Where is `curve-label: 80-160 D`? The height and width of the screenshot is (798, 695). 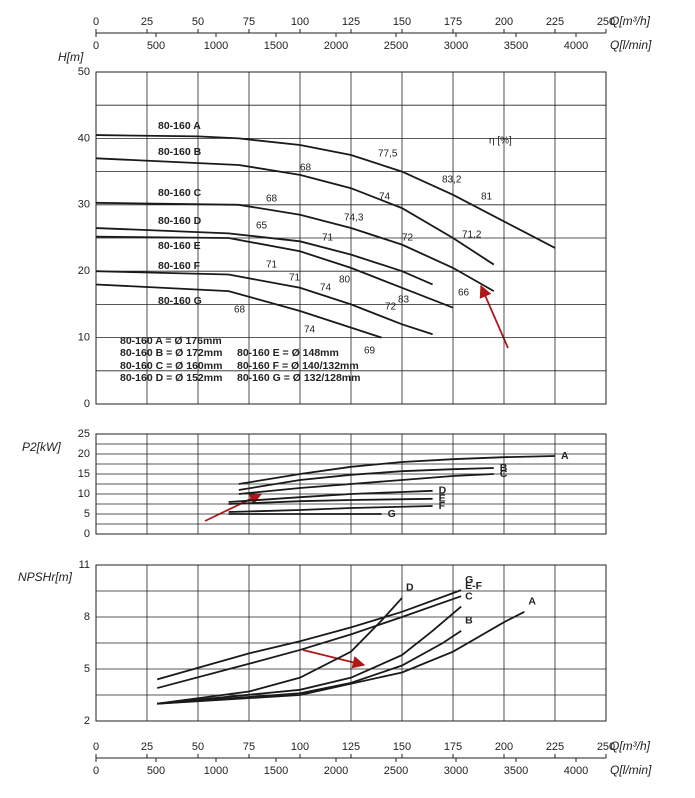
curve-label: 80-160 D is located at coordinates (180, 221).